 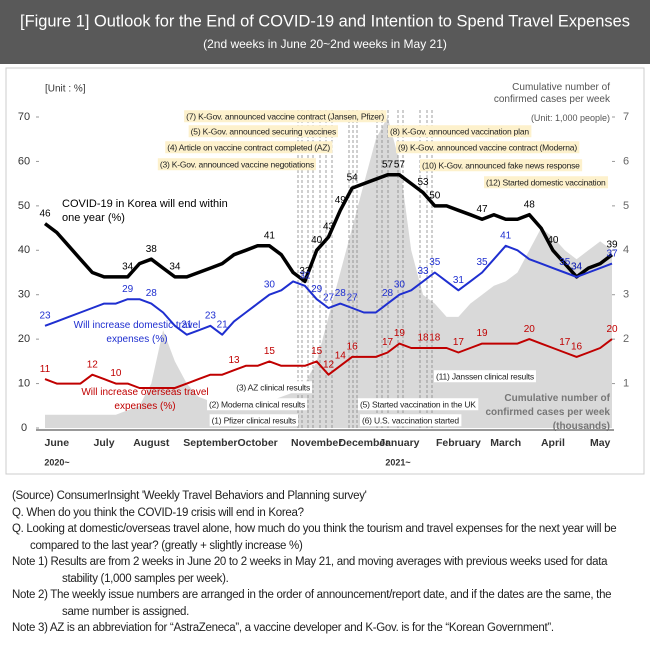 I want to click on data-label: 15, so click(x=270, y=351).